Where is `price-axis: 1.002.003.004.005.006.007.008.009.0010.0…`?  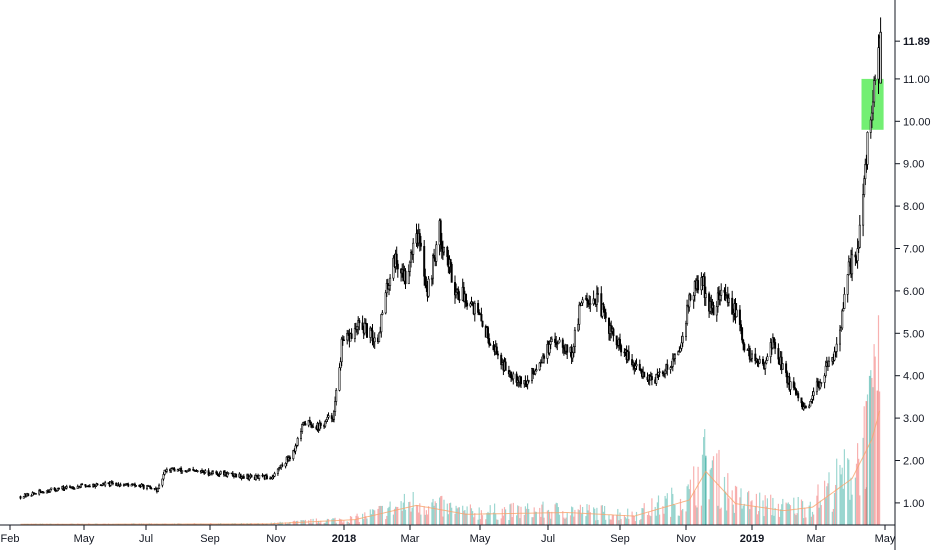 price-axis: 1.002.003.004.005.006.007.008.009.0010.0… is located at coordinates (913, 273).